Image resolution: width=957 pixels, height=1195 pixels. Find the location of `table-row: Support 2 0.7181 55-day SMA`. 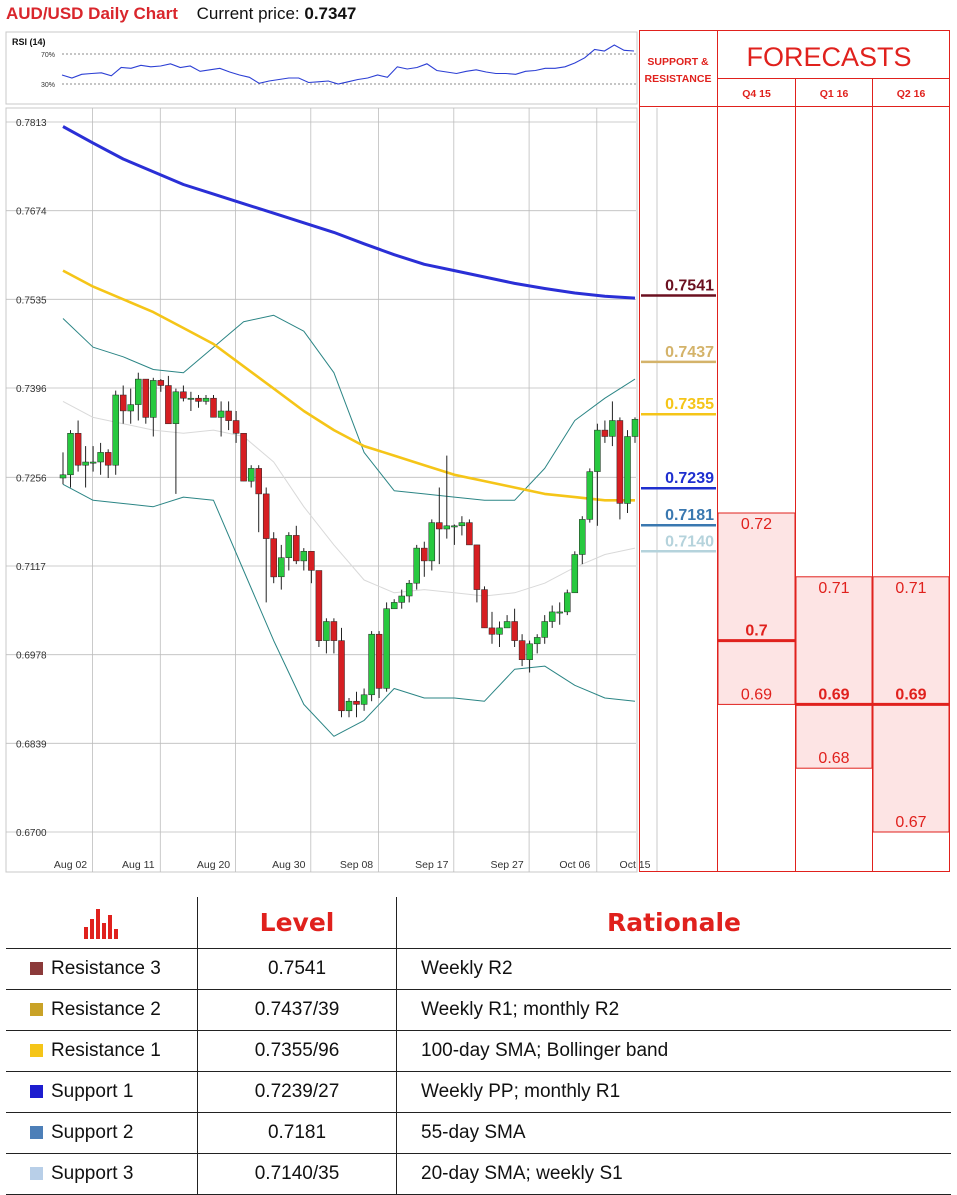

table-row: Support 2 0.7181 55-day SMA is located at coordinates (478, 1133).